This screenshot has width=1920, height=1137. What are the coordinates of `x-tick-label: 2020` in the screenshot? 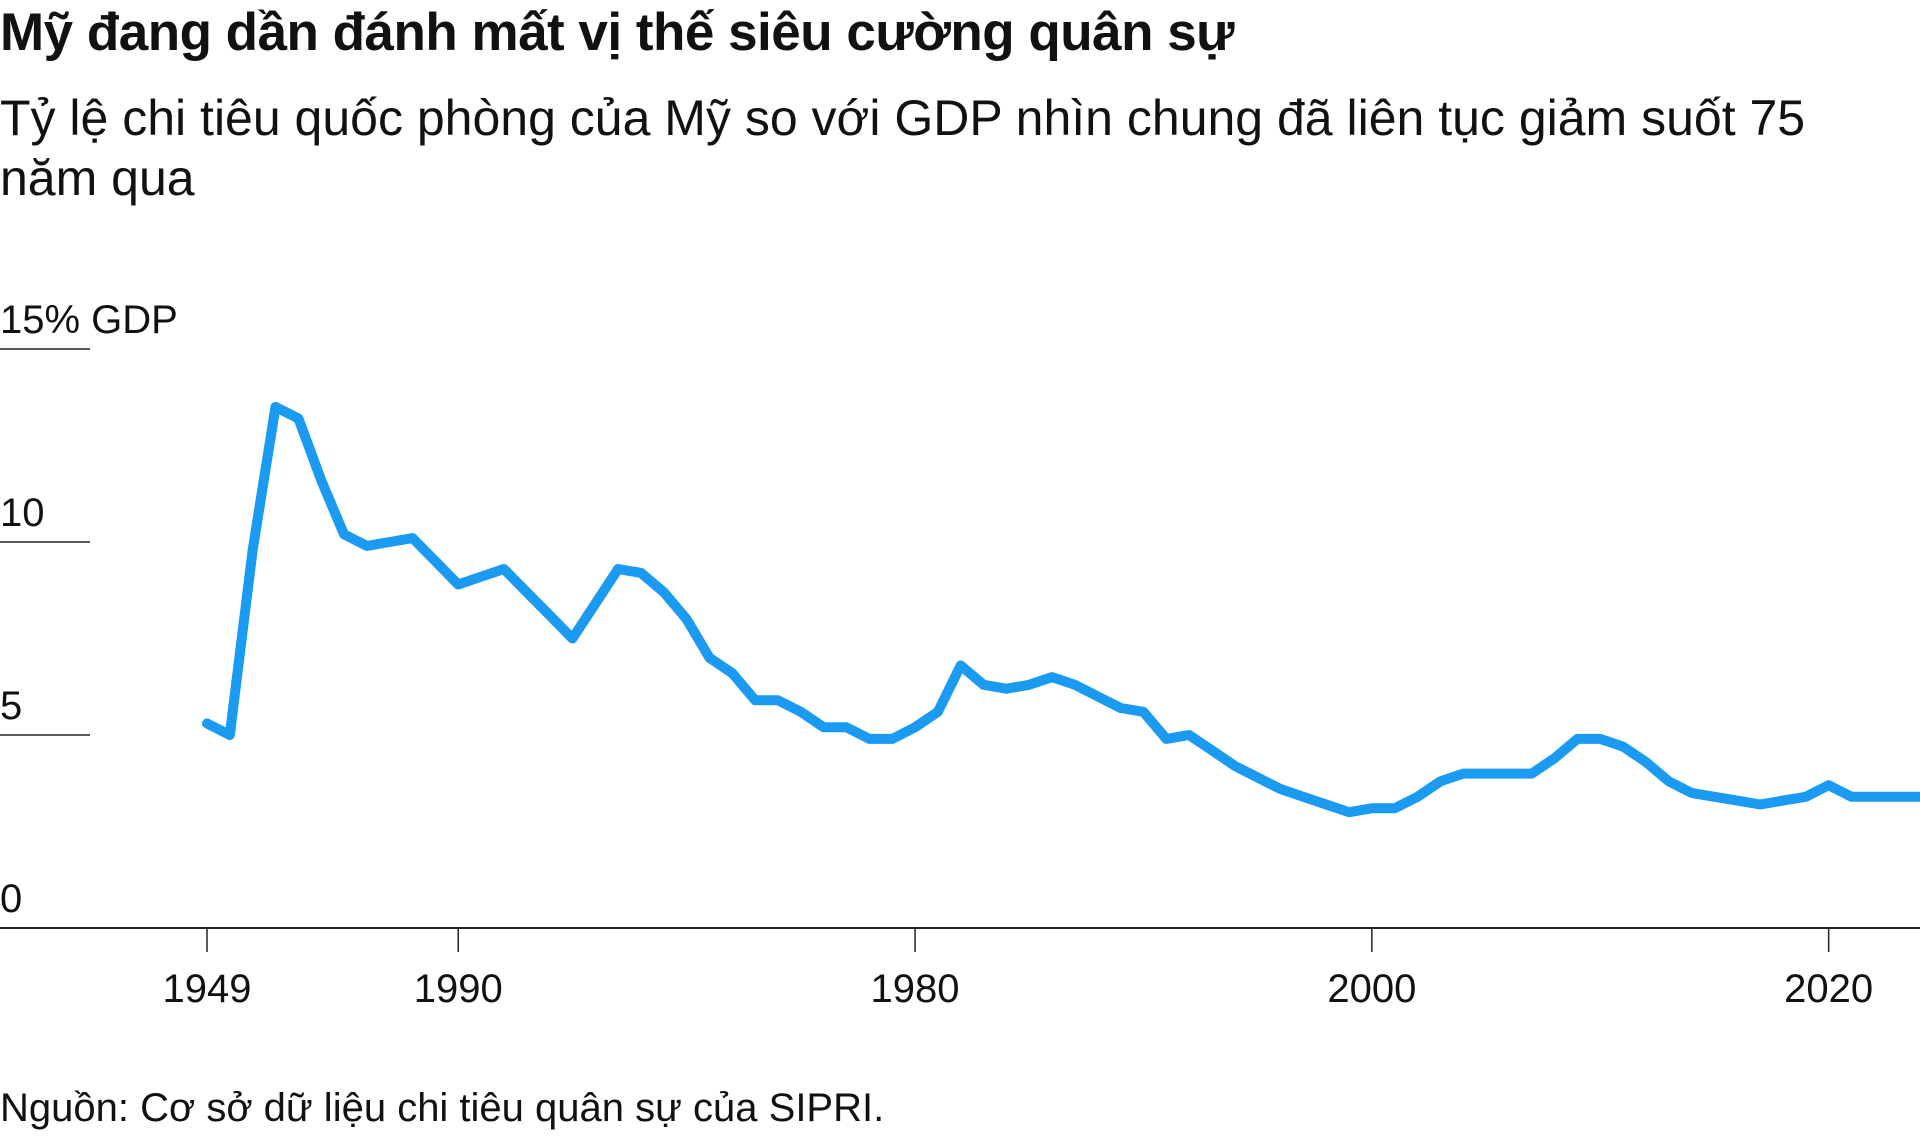 It's located at (1828, 989).